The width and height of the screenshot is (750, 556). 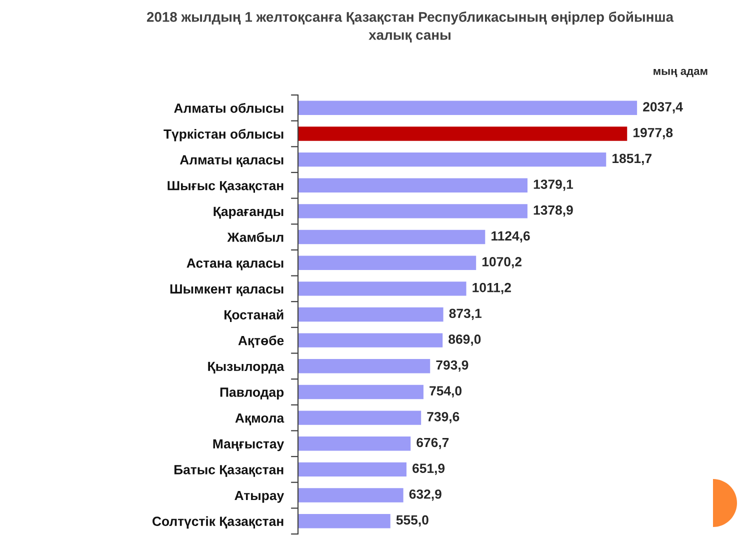 I want to click on chart-title: 2018 жылдың 1 желтоқсанға Қазақстан Республикасының өңірлер бойынша халық саны, so click(x=410, y=26).